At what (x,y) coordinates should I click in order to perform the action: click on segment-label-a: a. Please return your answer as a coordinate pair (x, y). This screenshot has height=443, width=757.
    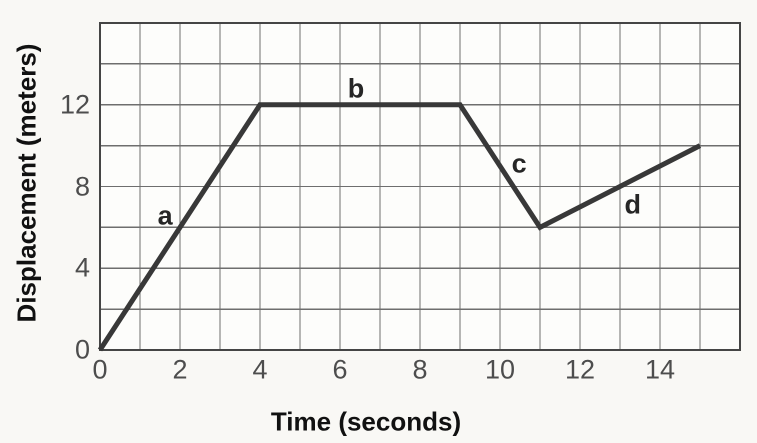
    Looking at the image, I should click on (165, 215).